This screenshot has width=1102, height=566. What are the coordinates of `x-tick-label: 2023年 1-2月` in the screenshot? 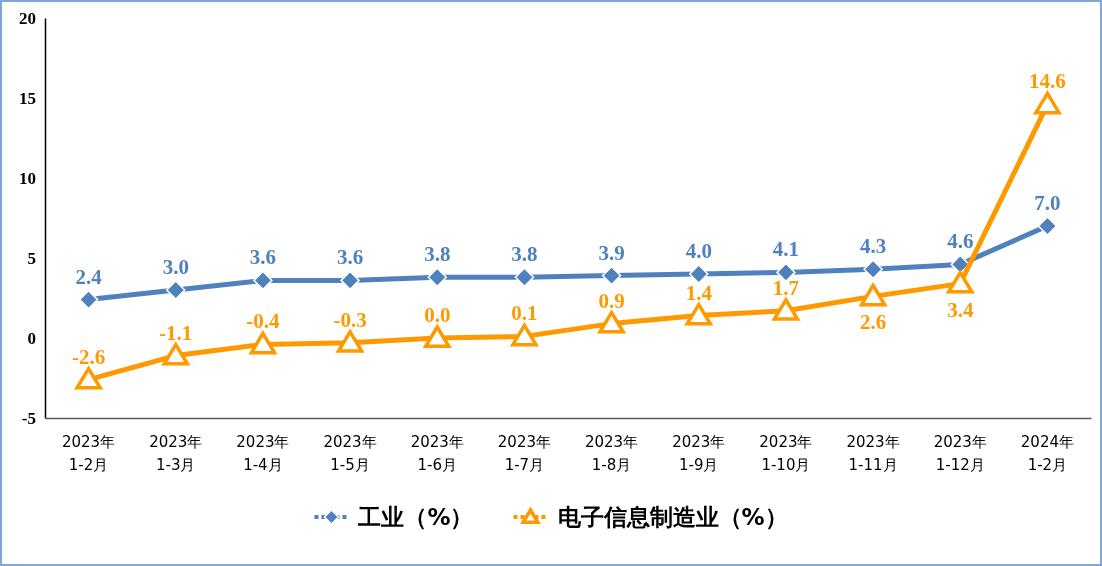 It's located at (88, 453).